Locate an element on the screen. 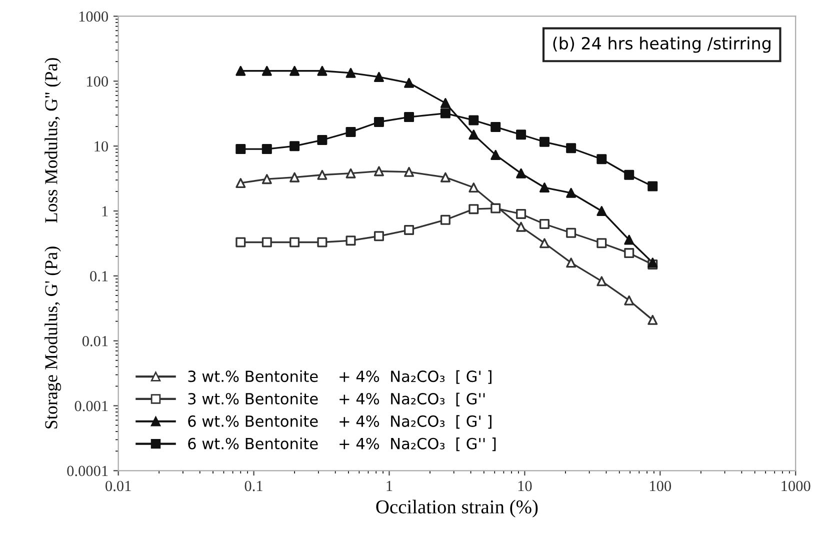 The image size is (816, 541). y-tick-label: 1 is located at coordinates (105, 211).